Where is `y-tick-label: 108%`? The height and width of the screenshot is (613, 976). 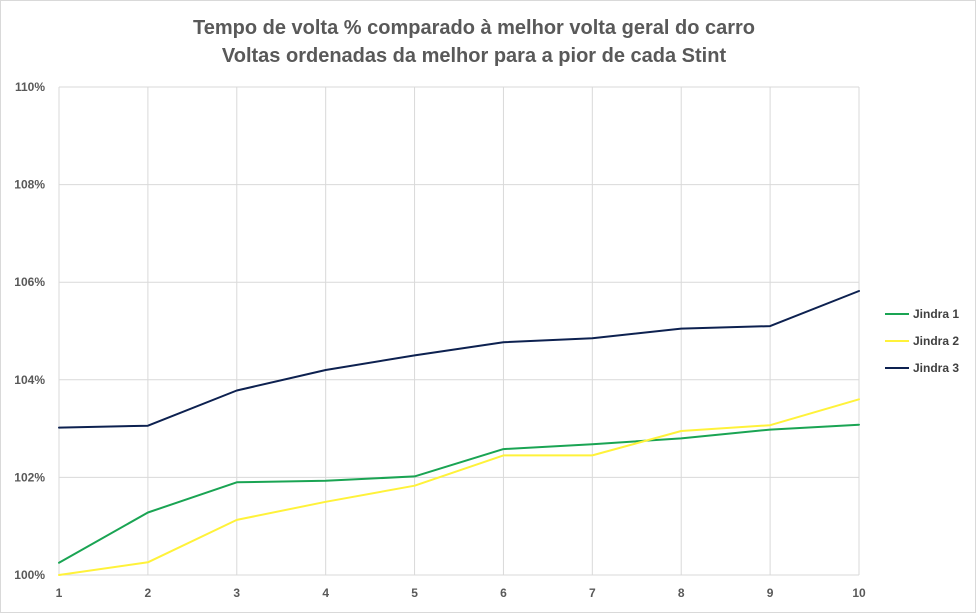
y-tick-label: 108% is located at coordinates (29, 185).